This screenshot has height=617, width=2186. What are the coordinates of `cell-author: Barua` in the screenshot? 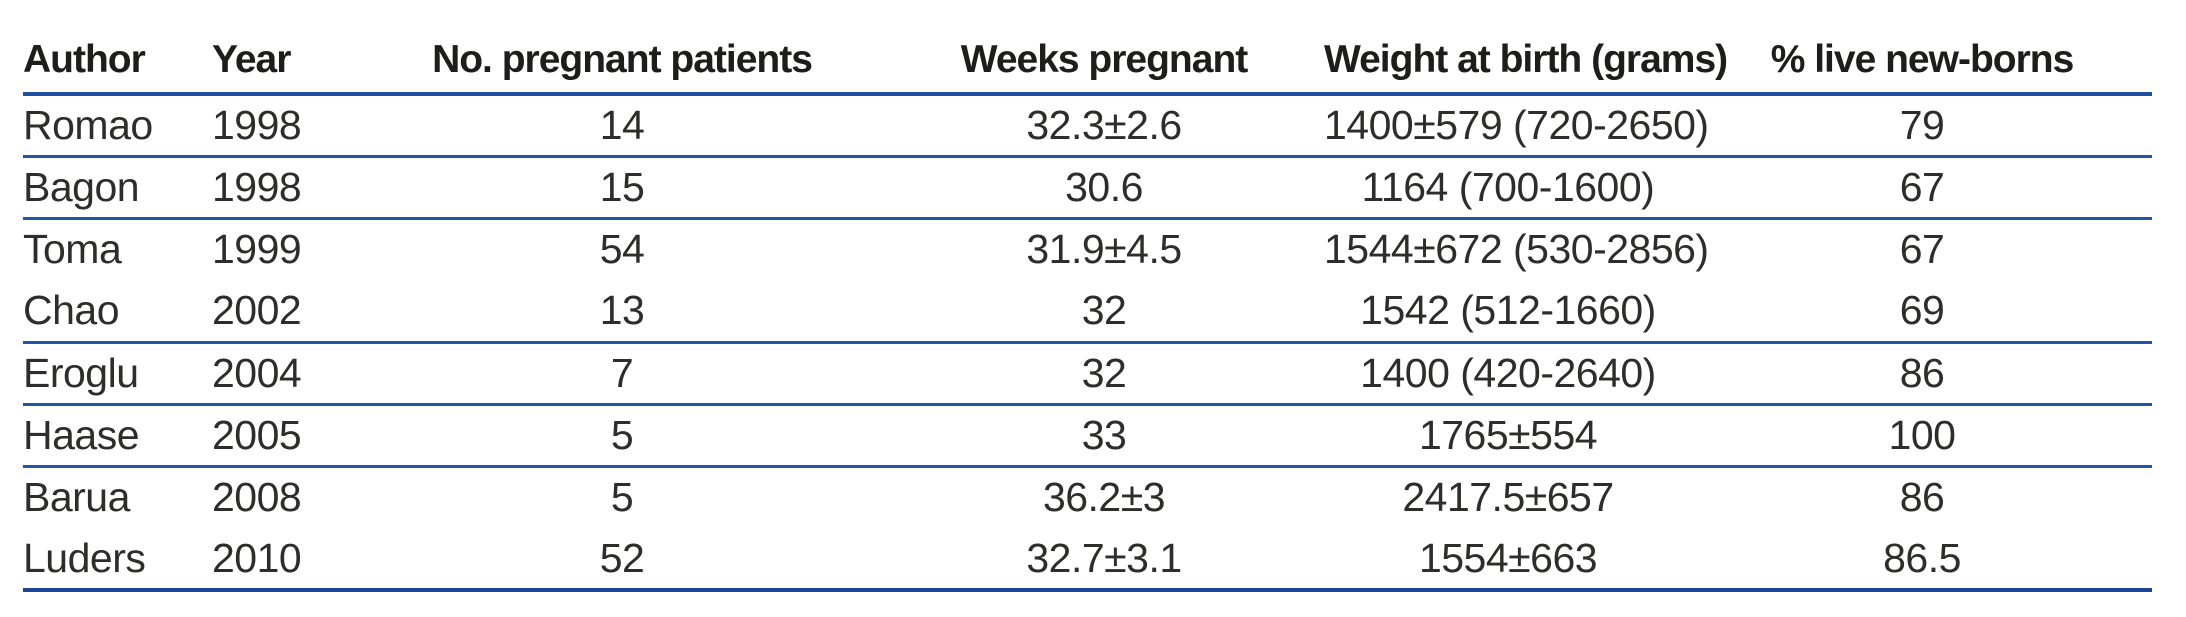 It's located at (76, 497).